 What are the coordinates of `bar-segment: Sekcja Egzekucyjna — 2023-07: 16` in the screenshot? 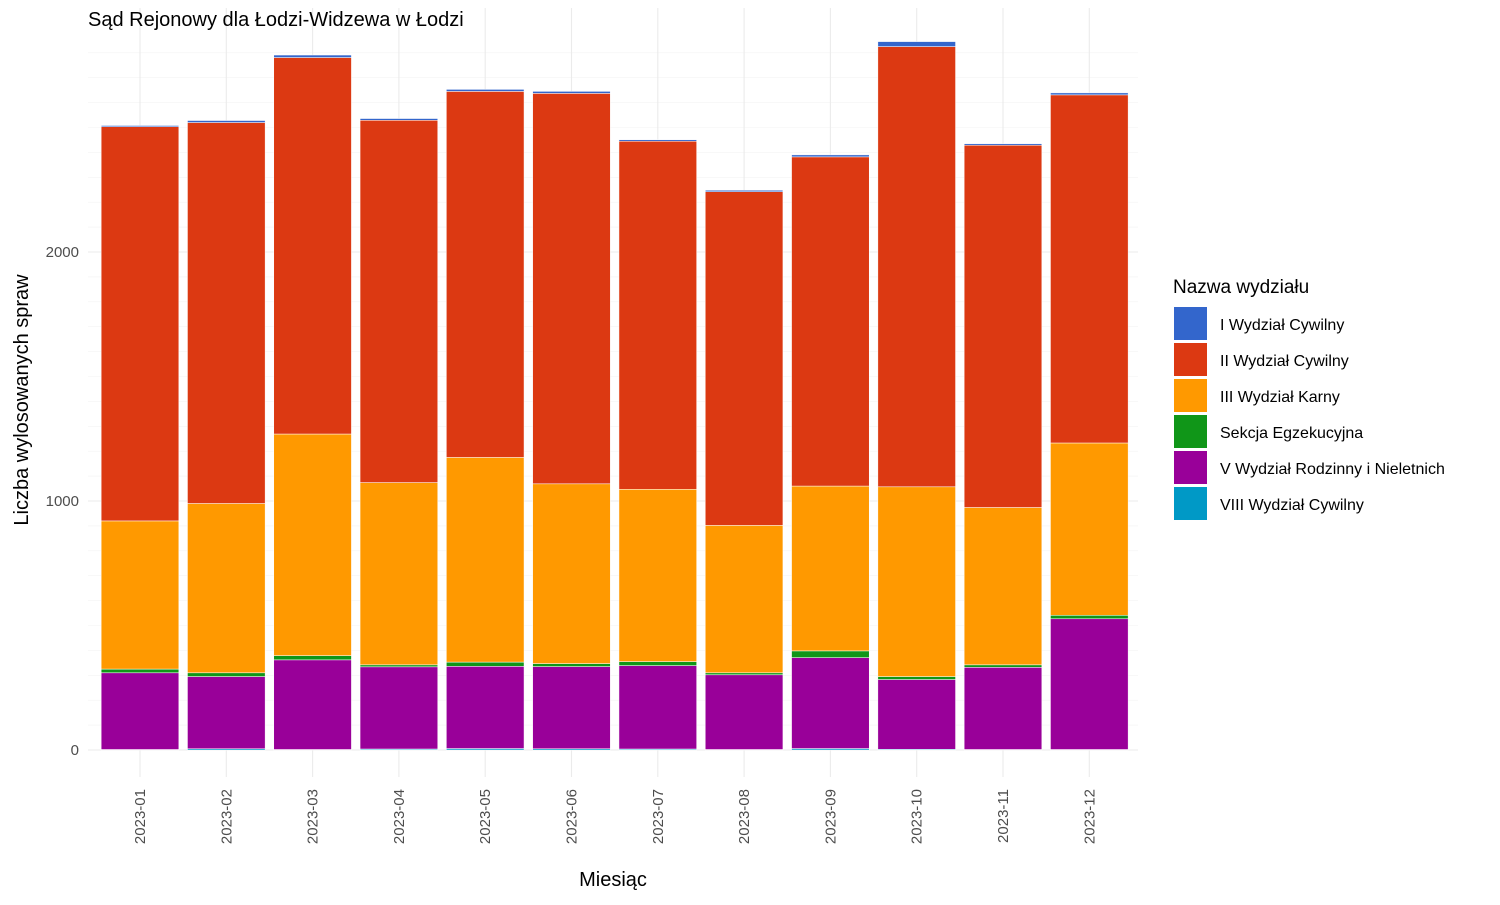 It's located at (658, 664).